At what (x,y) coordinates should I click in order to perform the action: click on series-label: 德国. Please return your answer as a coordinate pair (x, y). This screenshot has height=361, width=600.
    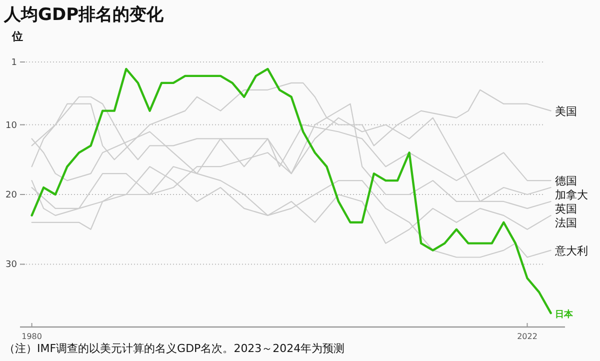
    Looking at the image, I should click on (565, 181).